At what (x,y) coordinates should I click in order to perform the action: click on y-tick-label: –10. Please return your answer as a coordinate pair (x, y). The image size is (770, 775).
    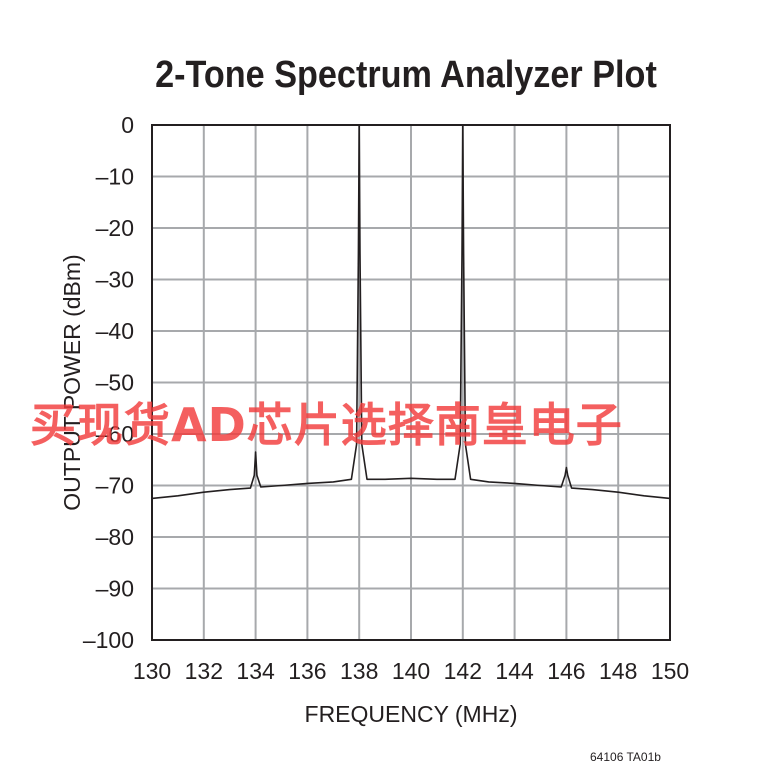
    Looking at the image, I should click on (115, 177).